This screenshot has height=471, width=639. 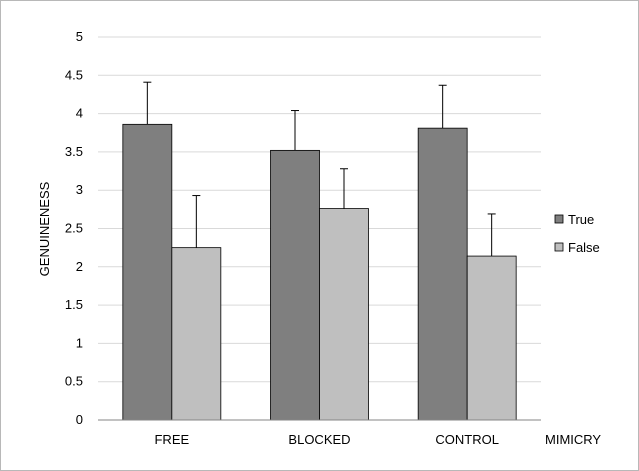 I want to click on bar-true-blocked, so click(x=295, y=285).